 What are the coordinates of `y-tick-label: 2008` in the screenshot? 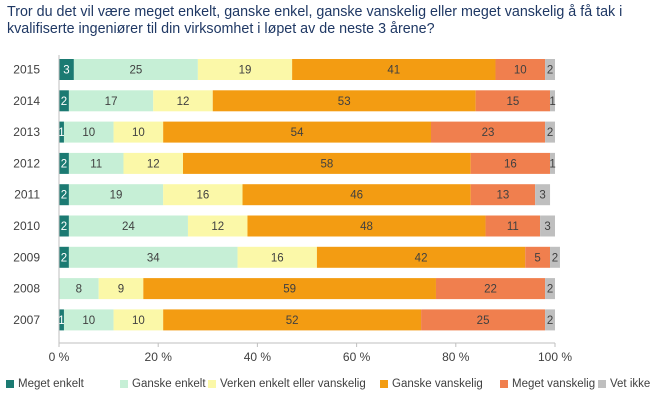 It's located at (26, 289).